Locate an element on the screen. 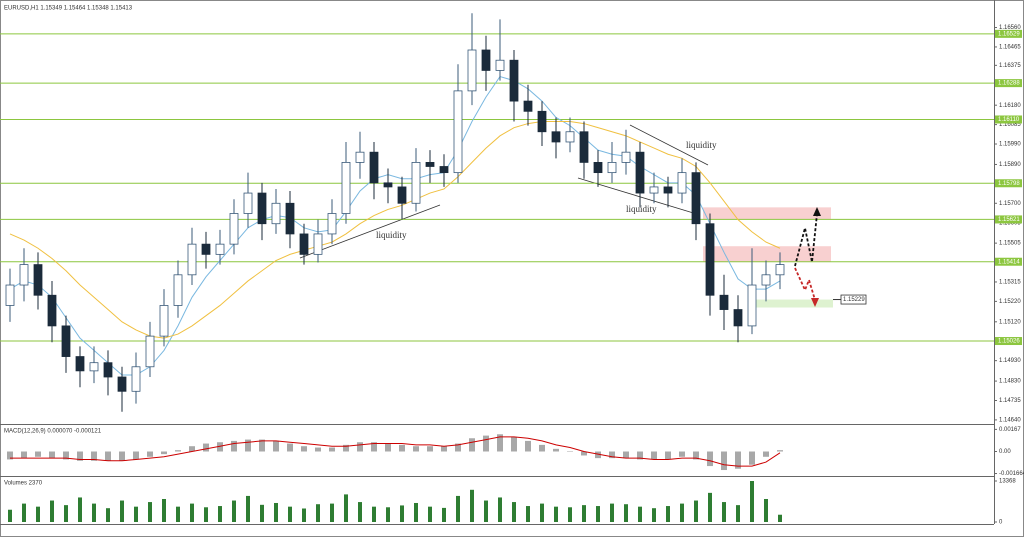  level-label: 1.16529 is located at coordinates (1009, 34).